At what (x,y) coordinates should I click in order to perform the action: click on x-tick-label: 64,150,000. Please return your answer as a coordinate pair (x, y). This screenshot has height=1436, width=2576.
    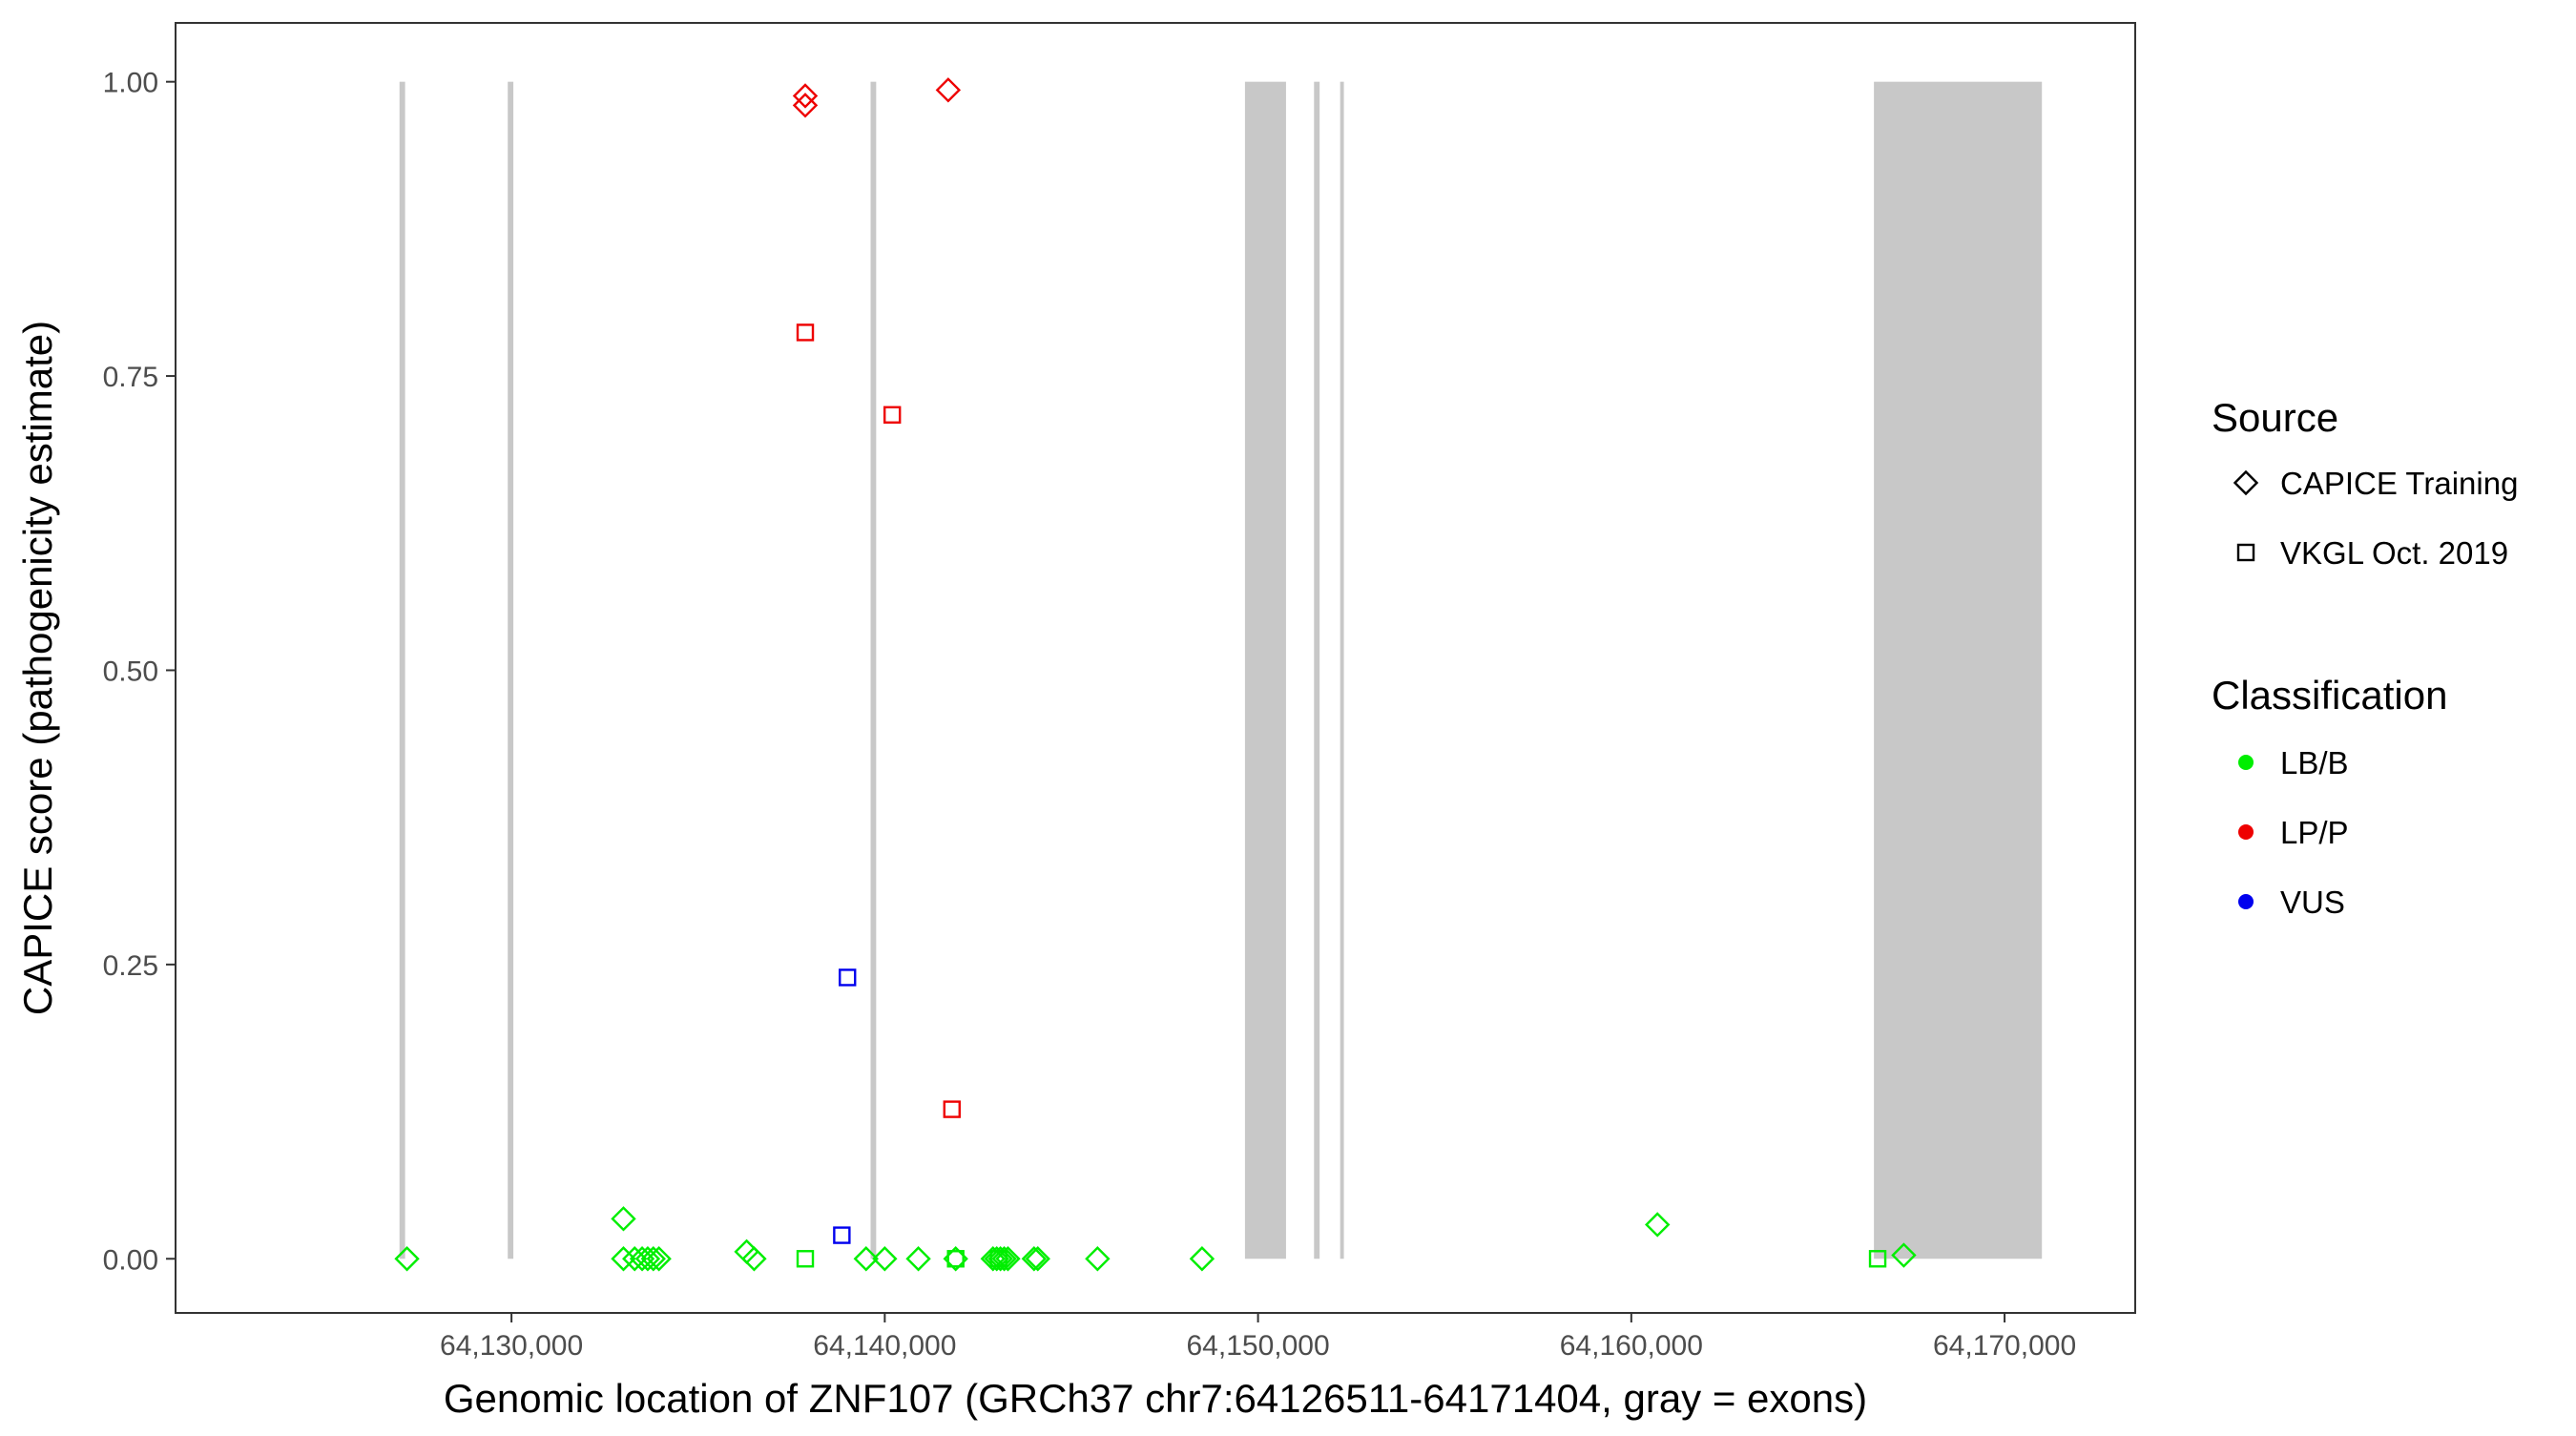
    Looking at the image, I should click on (1258, 1346).